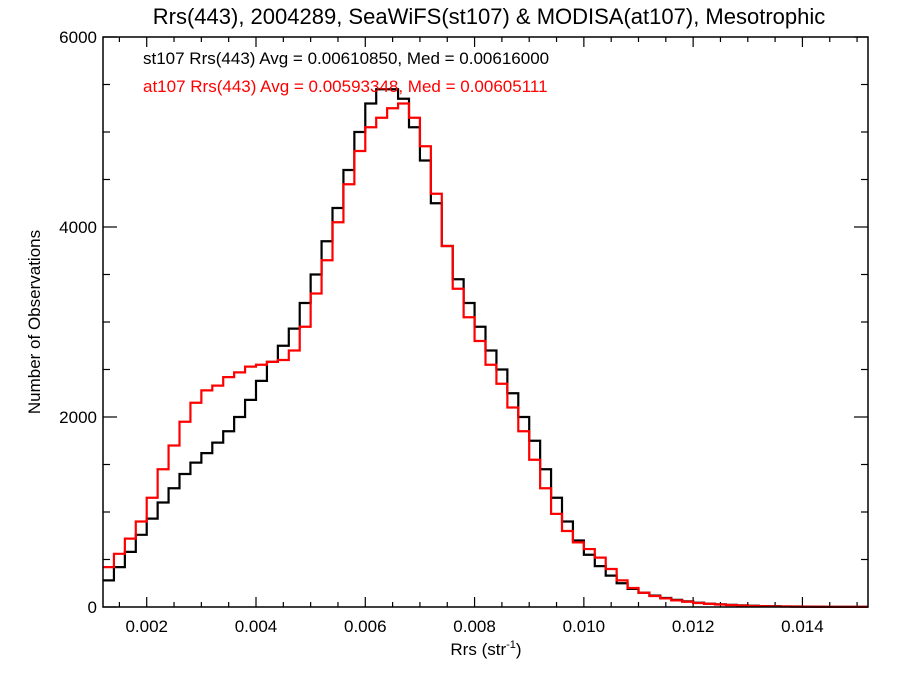 The width and height of the screenshot is (900, 675). I want to click on x-tick-label: 0.008, so click(474, 626).